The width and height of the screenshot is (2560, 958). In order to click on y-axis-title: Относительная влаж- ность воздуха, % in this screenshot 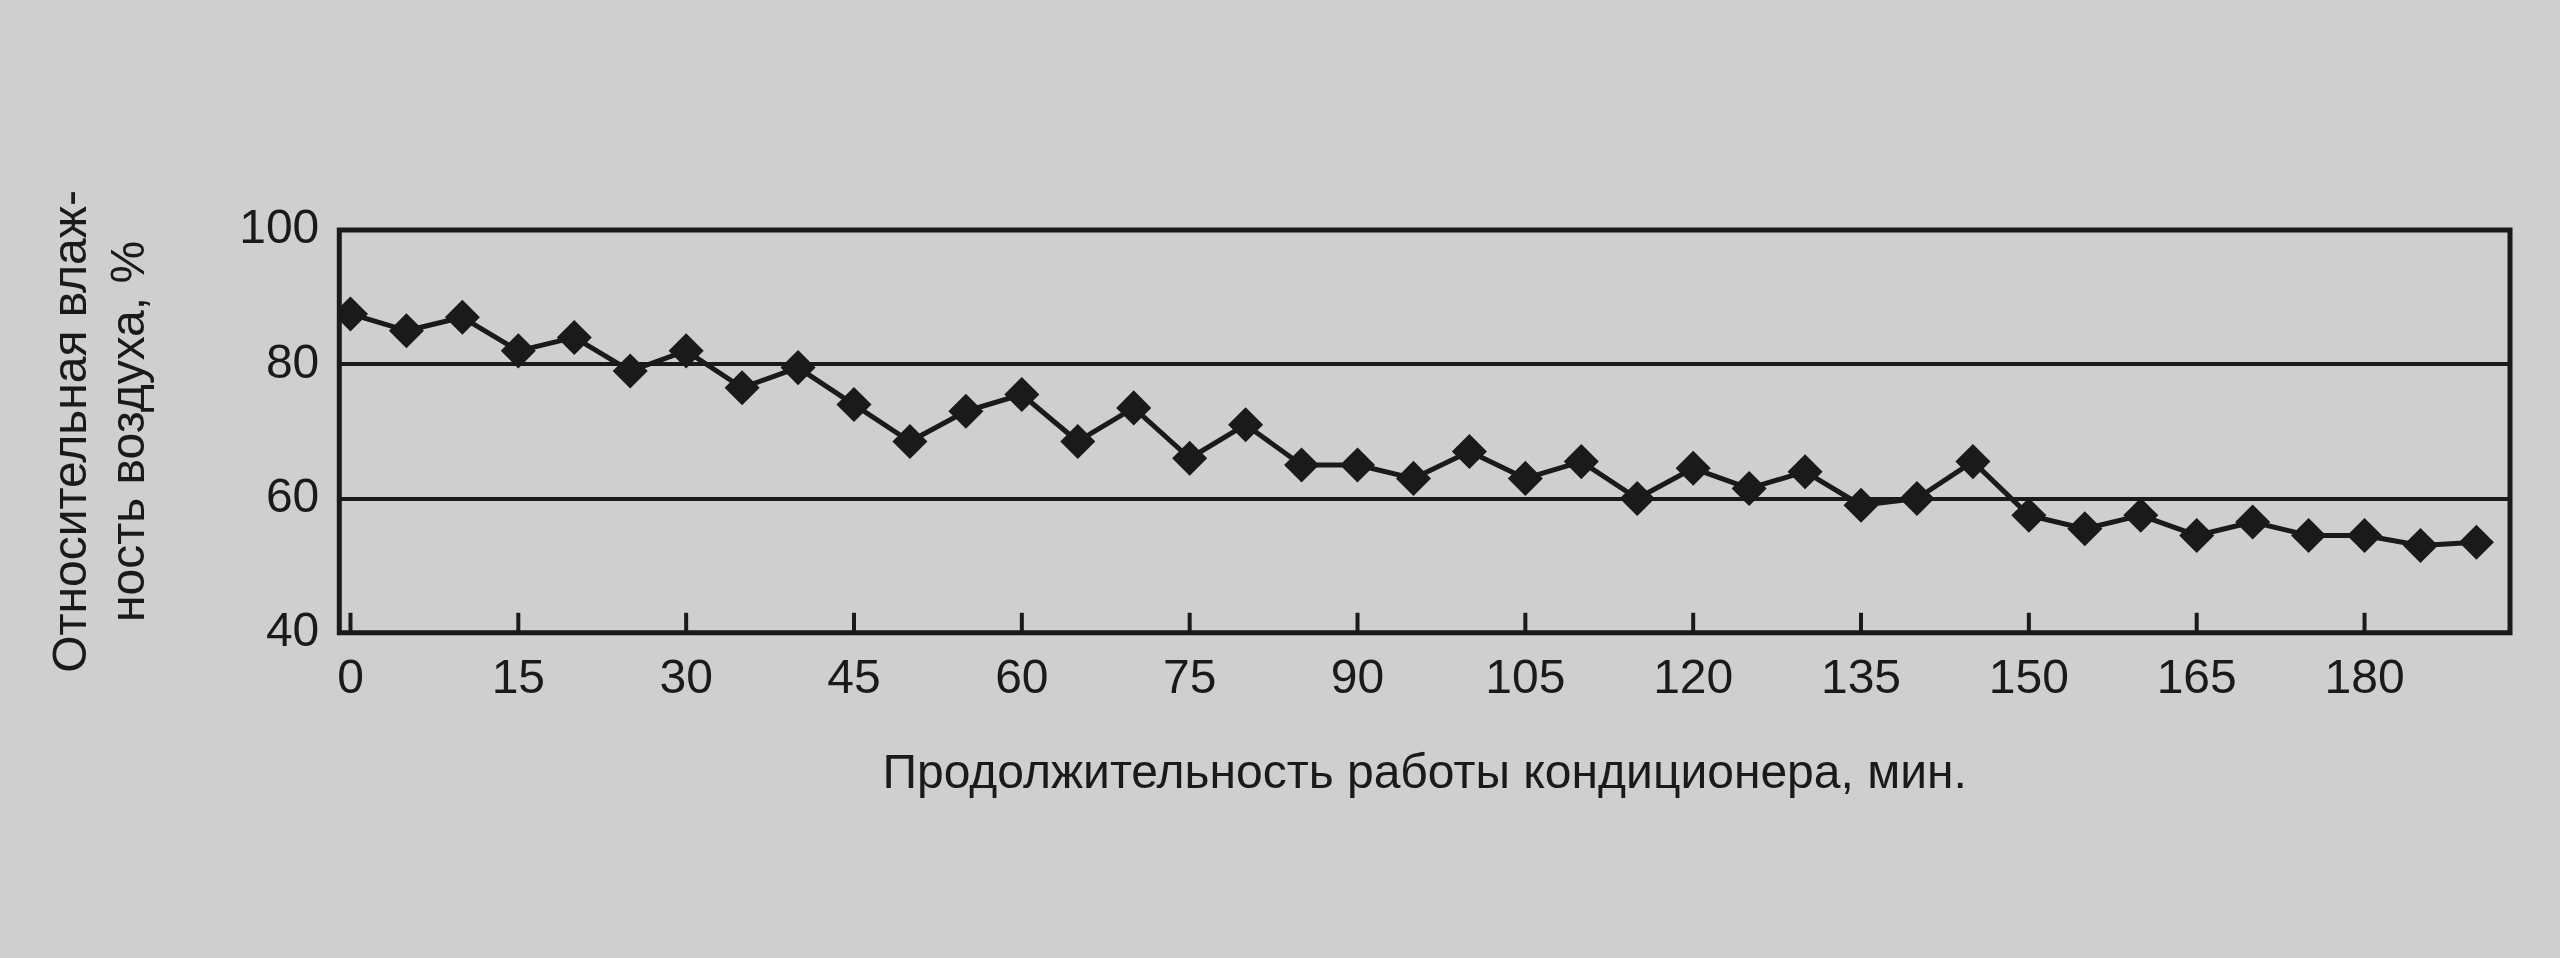, I will do `click(98, 431)`.